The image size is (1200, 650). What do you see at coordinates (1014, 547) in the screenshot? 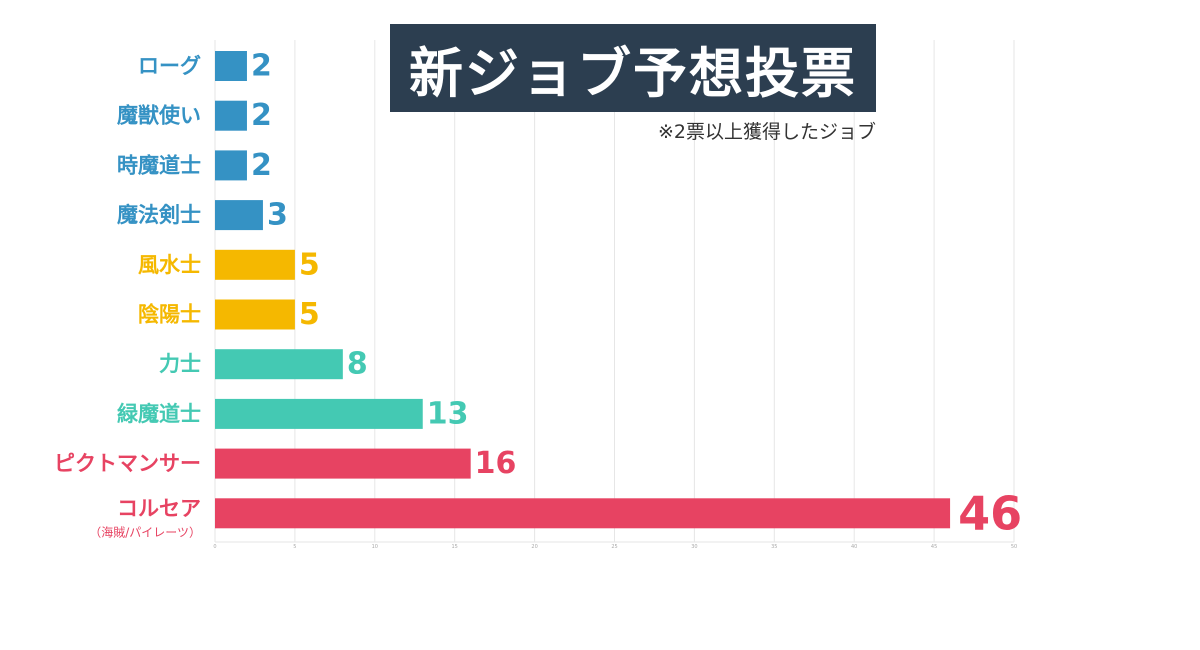
I see `x-tick-label: 50` at bounding box center [1014, 547].